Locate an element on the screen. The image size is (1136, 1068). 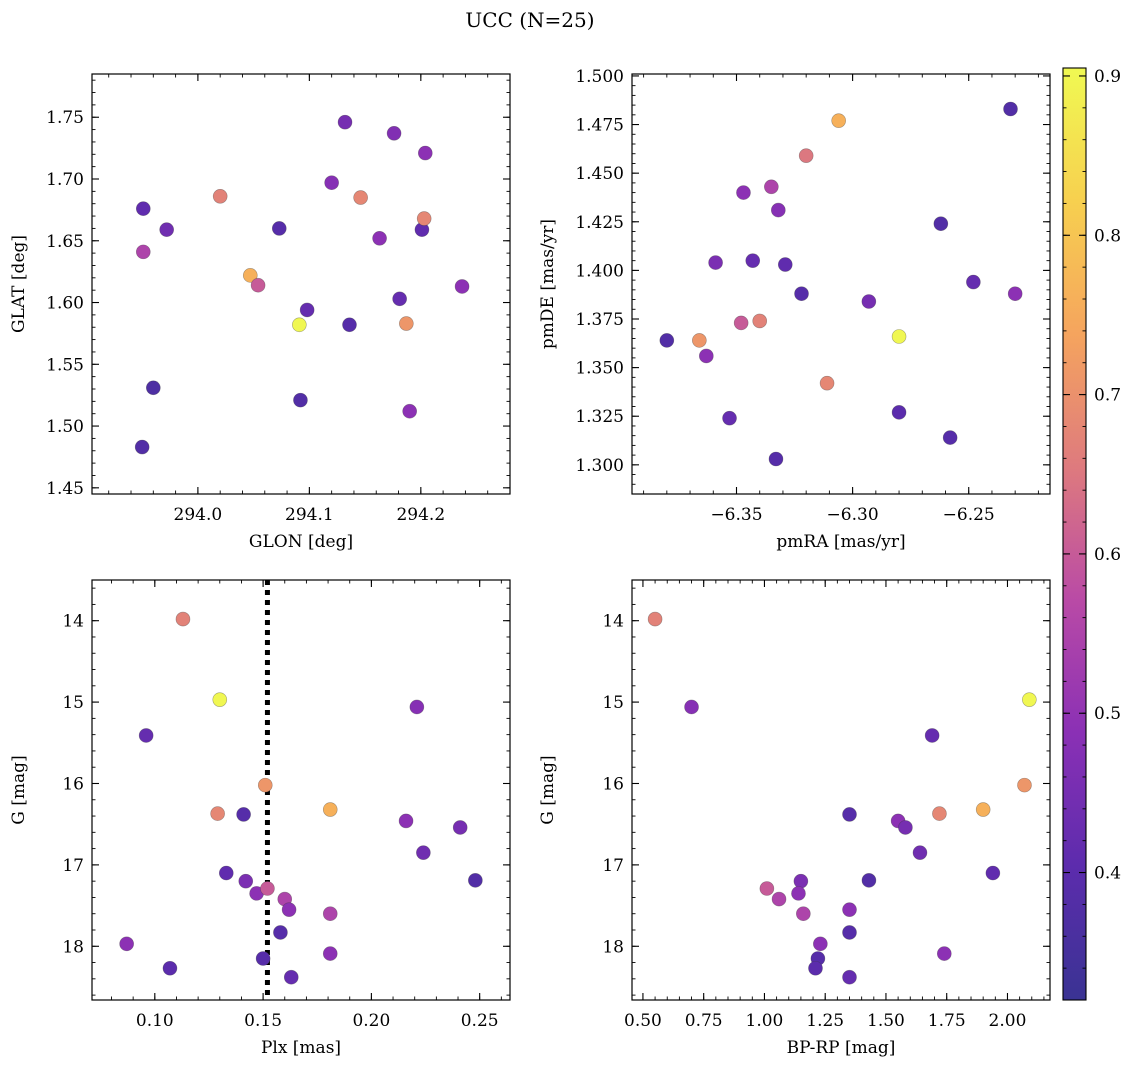
x-tick-label: 1.50 is located at coordinates (886, 1021).